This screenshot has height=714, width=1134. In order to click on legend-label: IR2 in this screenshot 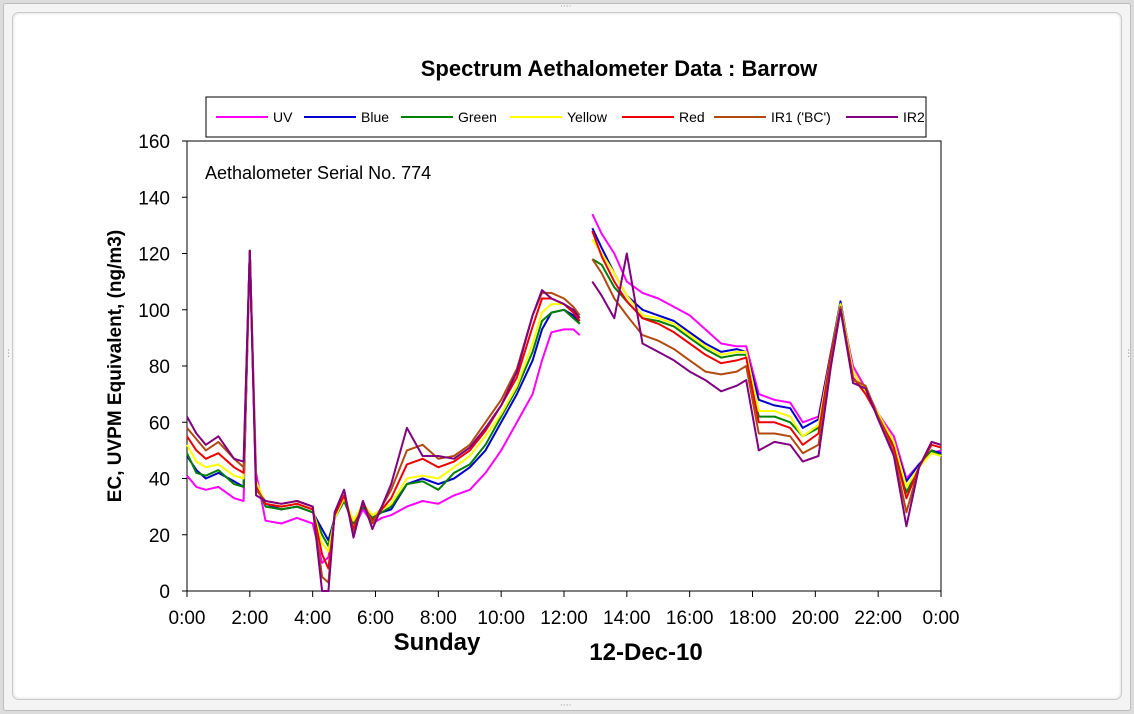, I will do `click(914, 117)`.